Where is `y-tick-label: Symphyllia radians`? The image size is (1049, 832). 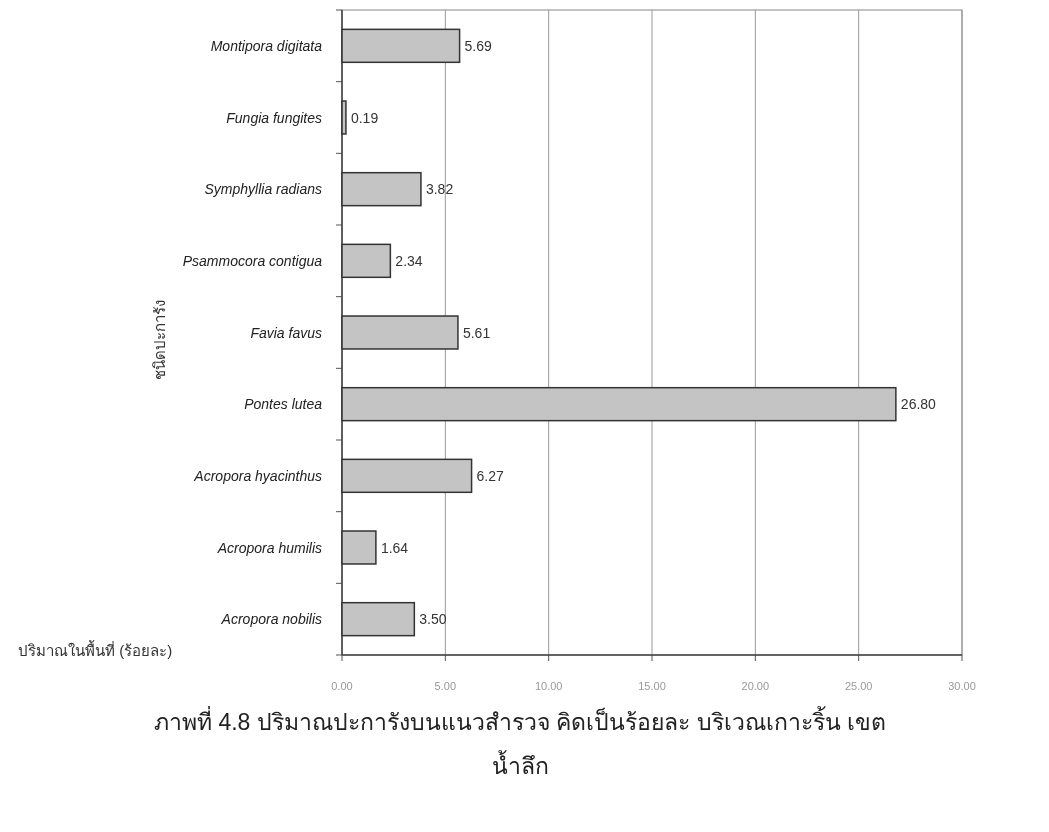
y-tick-label: Symphyllia radians is located at coordinates (263, 189).